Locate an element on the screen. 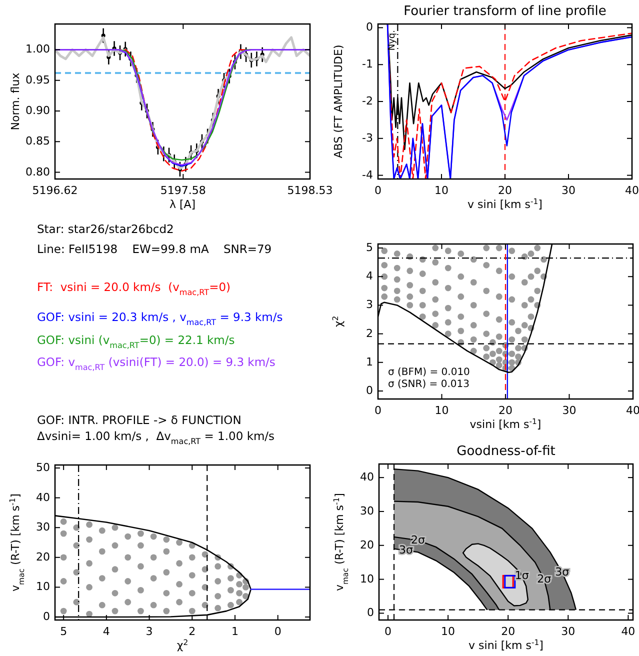 This screenshot has width=639, height=656. x-tick-label: 5197.58 is located at coordinates (183, 190).